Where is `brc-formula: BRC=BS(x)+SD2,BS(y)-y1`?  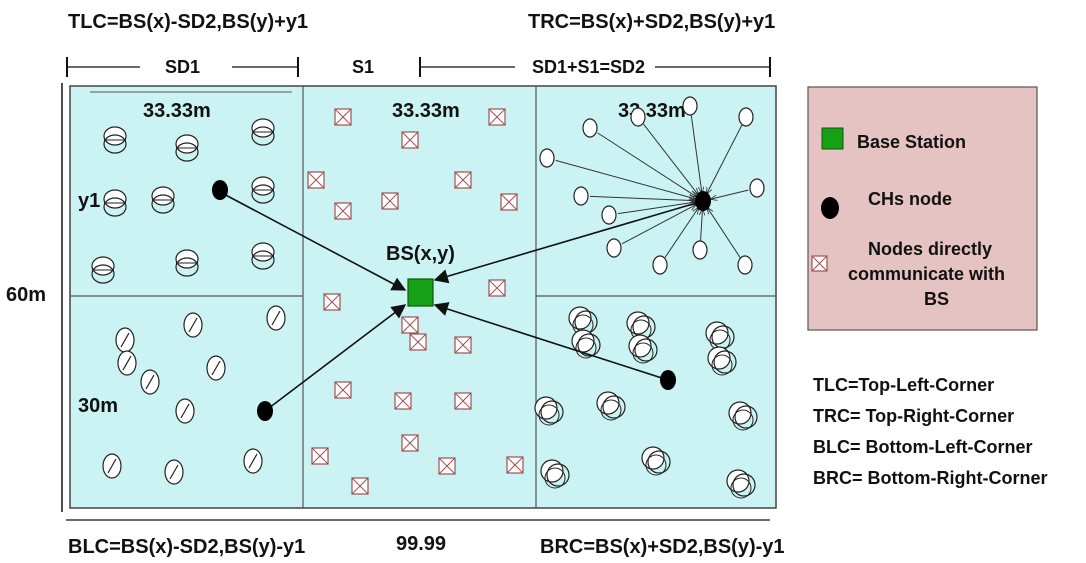 brc-formula: BRC=BS(x)+SD2,BS(y)-y1 is located at coordinates (662, 547).